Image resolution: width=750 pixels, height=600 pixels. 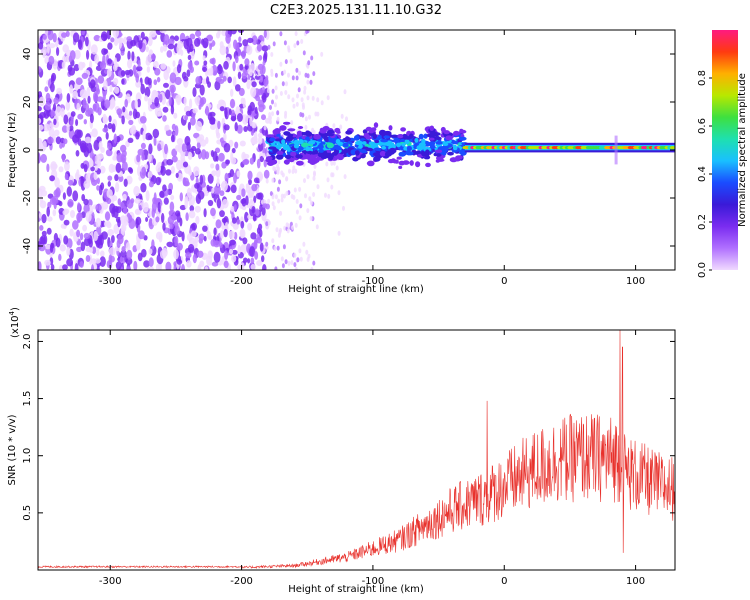 I want to click on y-tick-label: -40, so click(x=27, y=246).